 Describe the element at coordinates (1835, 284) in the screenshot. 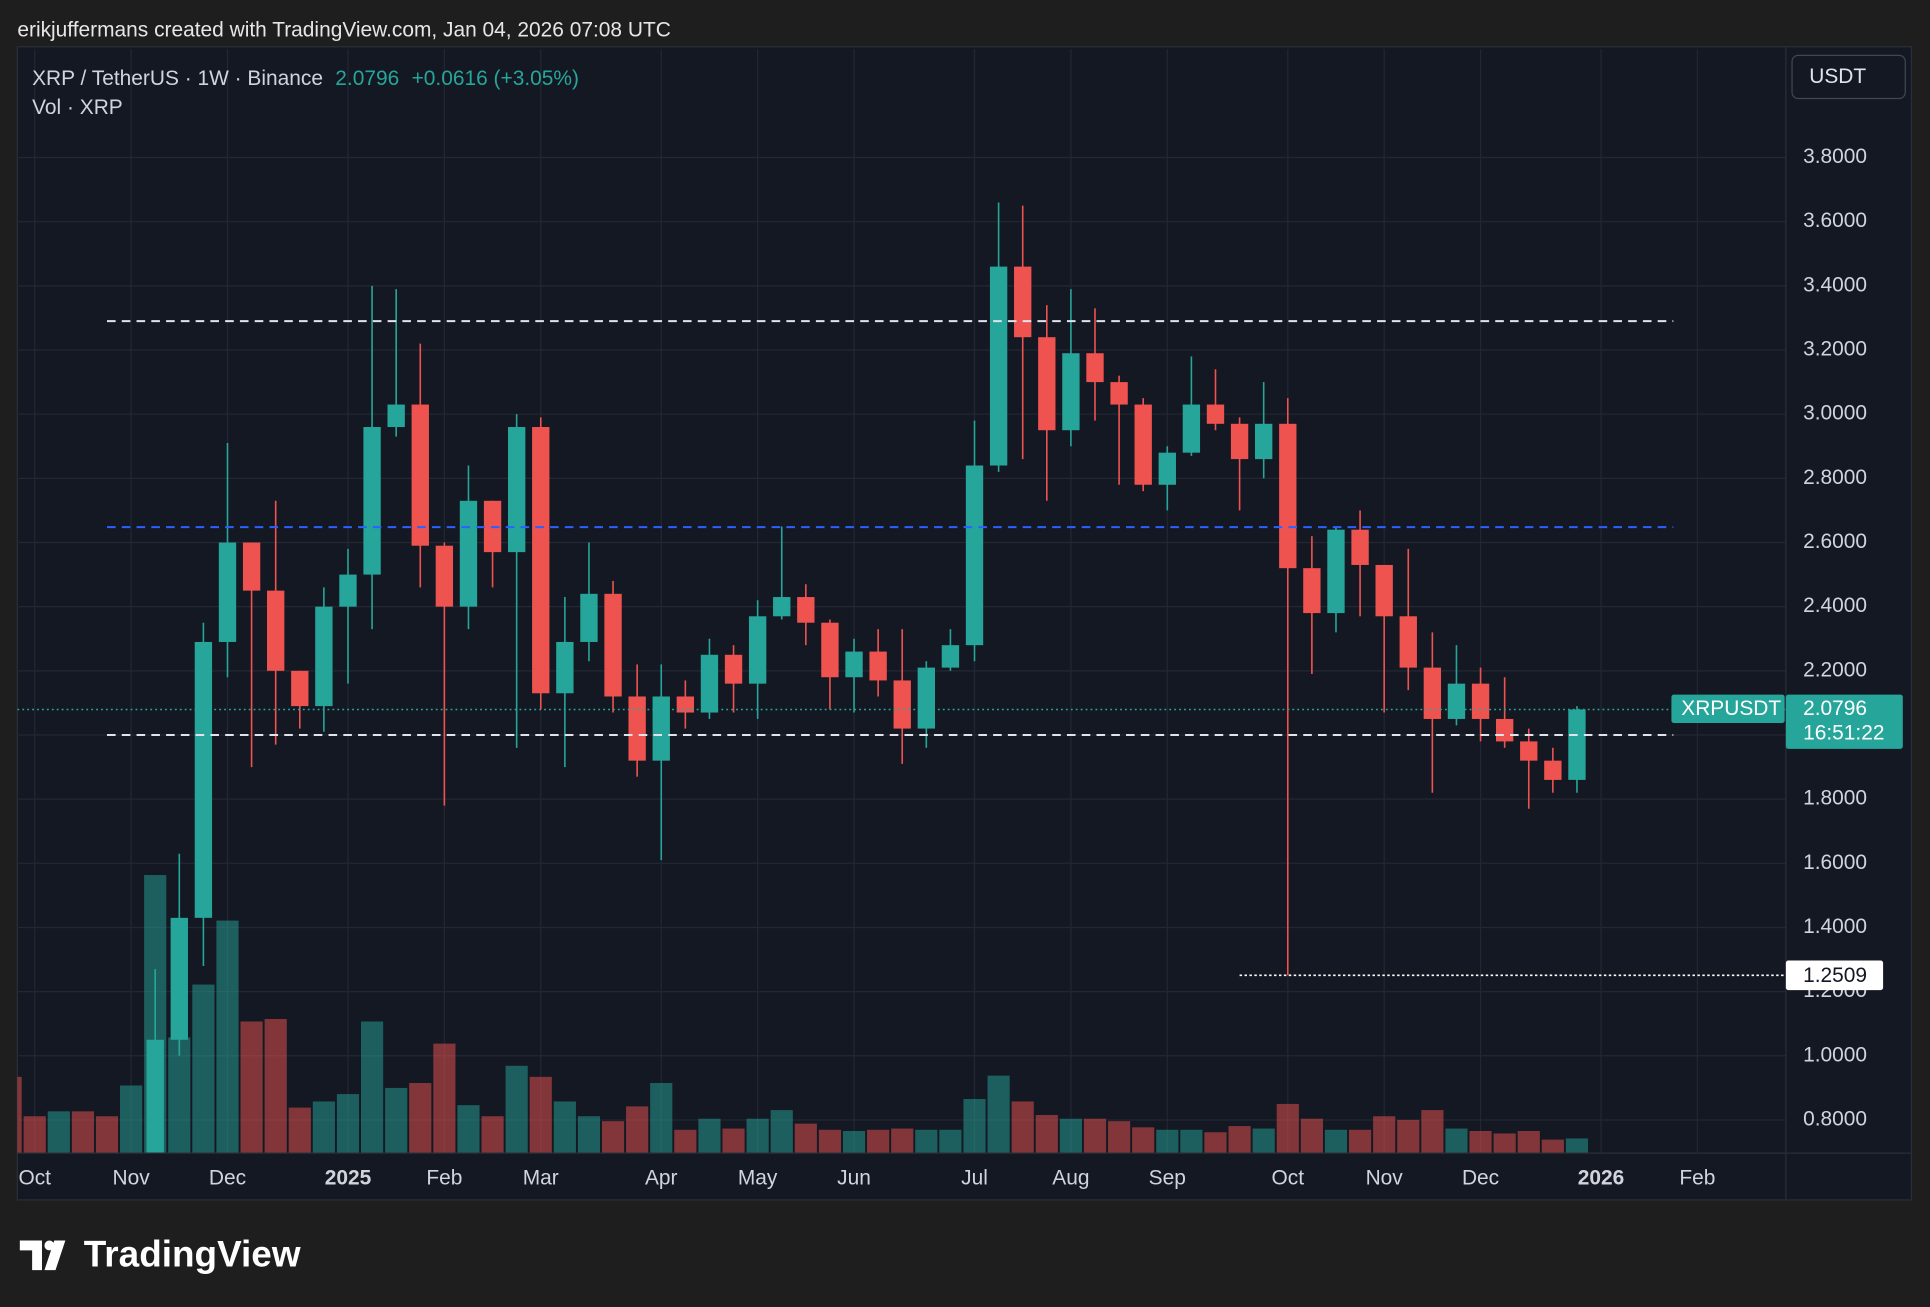

I see `y-tick-label: 3.4000` at that location.